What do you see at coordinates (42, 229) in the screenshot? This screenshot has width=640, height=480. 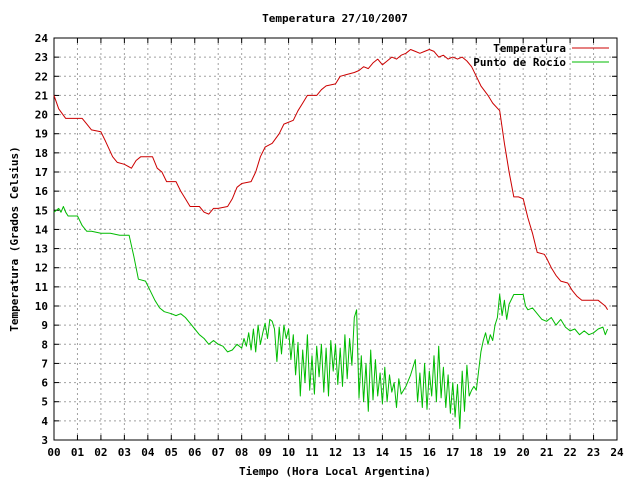 I see `y-tick-label: 14` at bounding box center [42, 229].